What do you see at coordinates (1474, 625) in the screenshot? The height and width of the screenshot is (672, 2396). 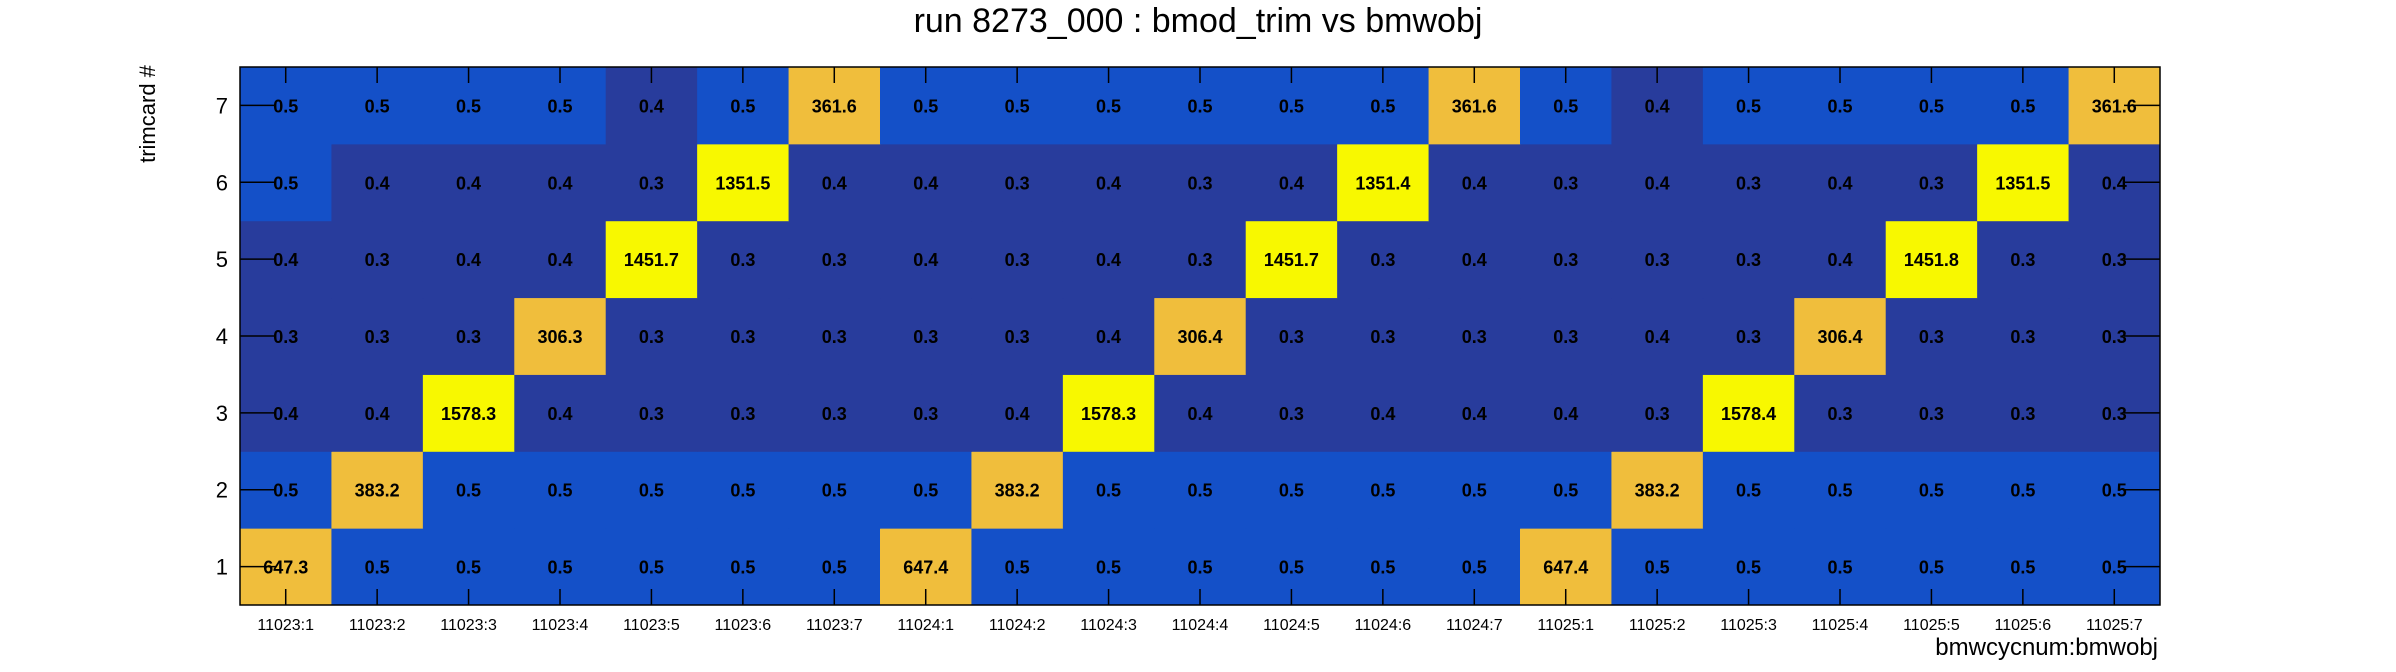 I see `x-tick-label: 11024:7` at bounding box center [1474, 625].